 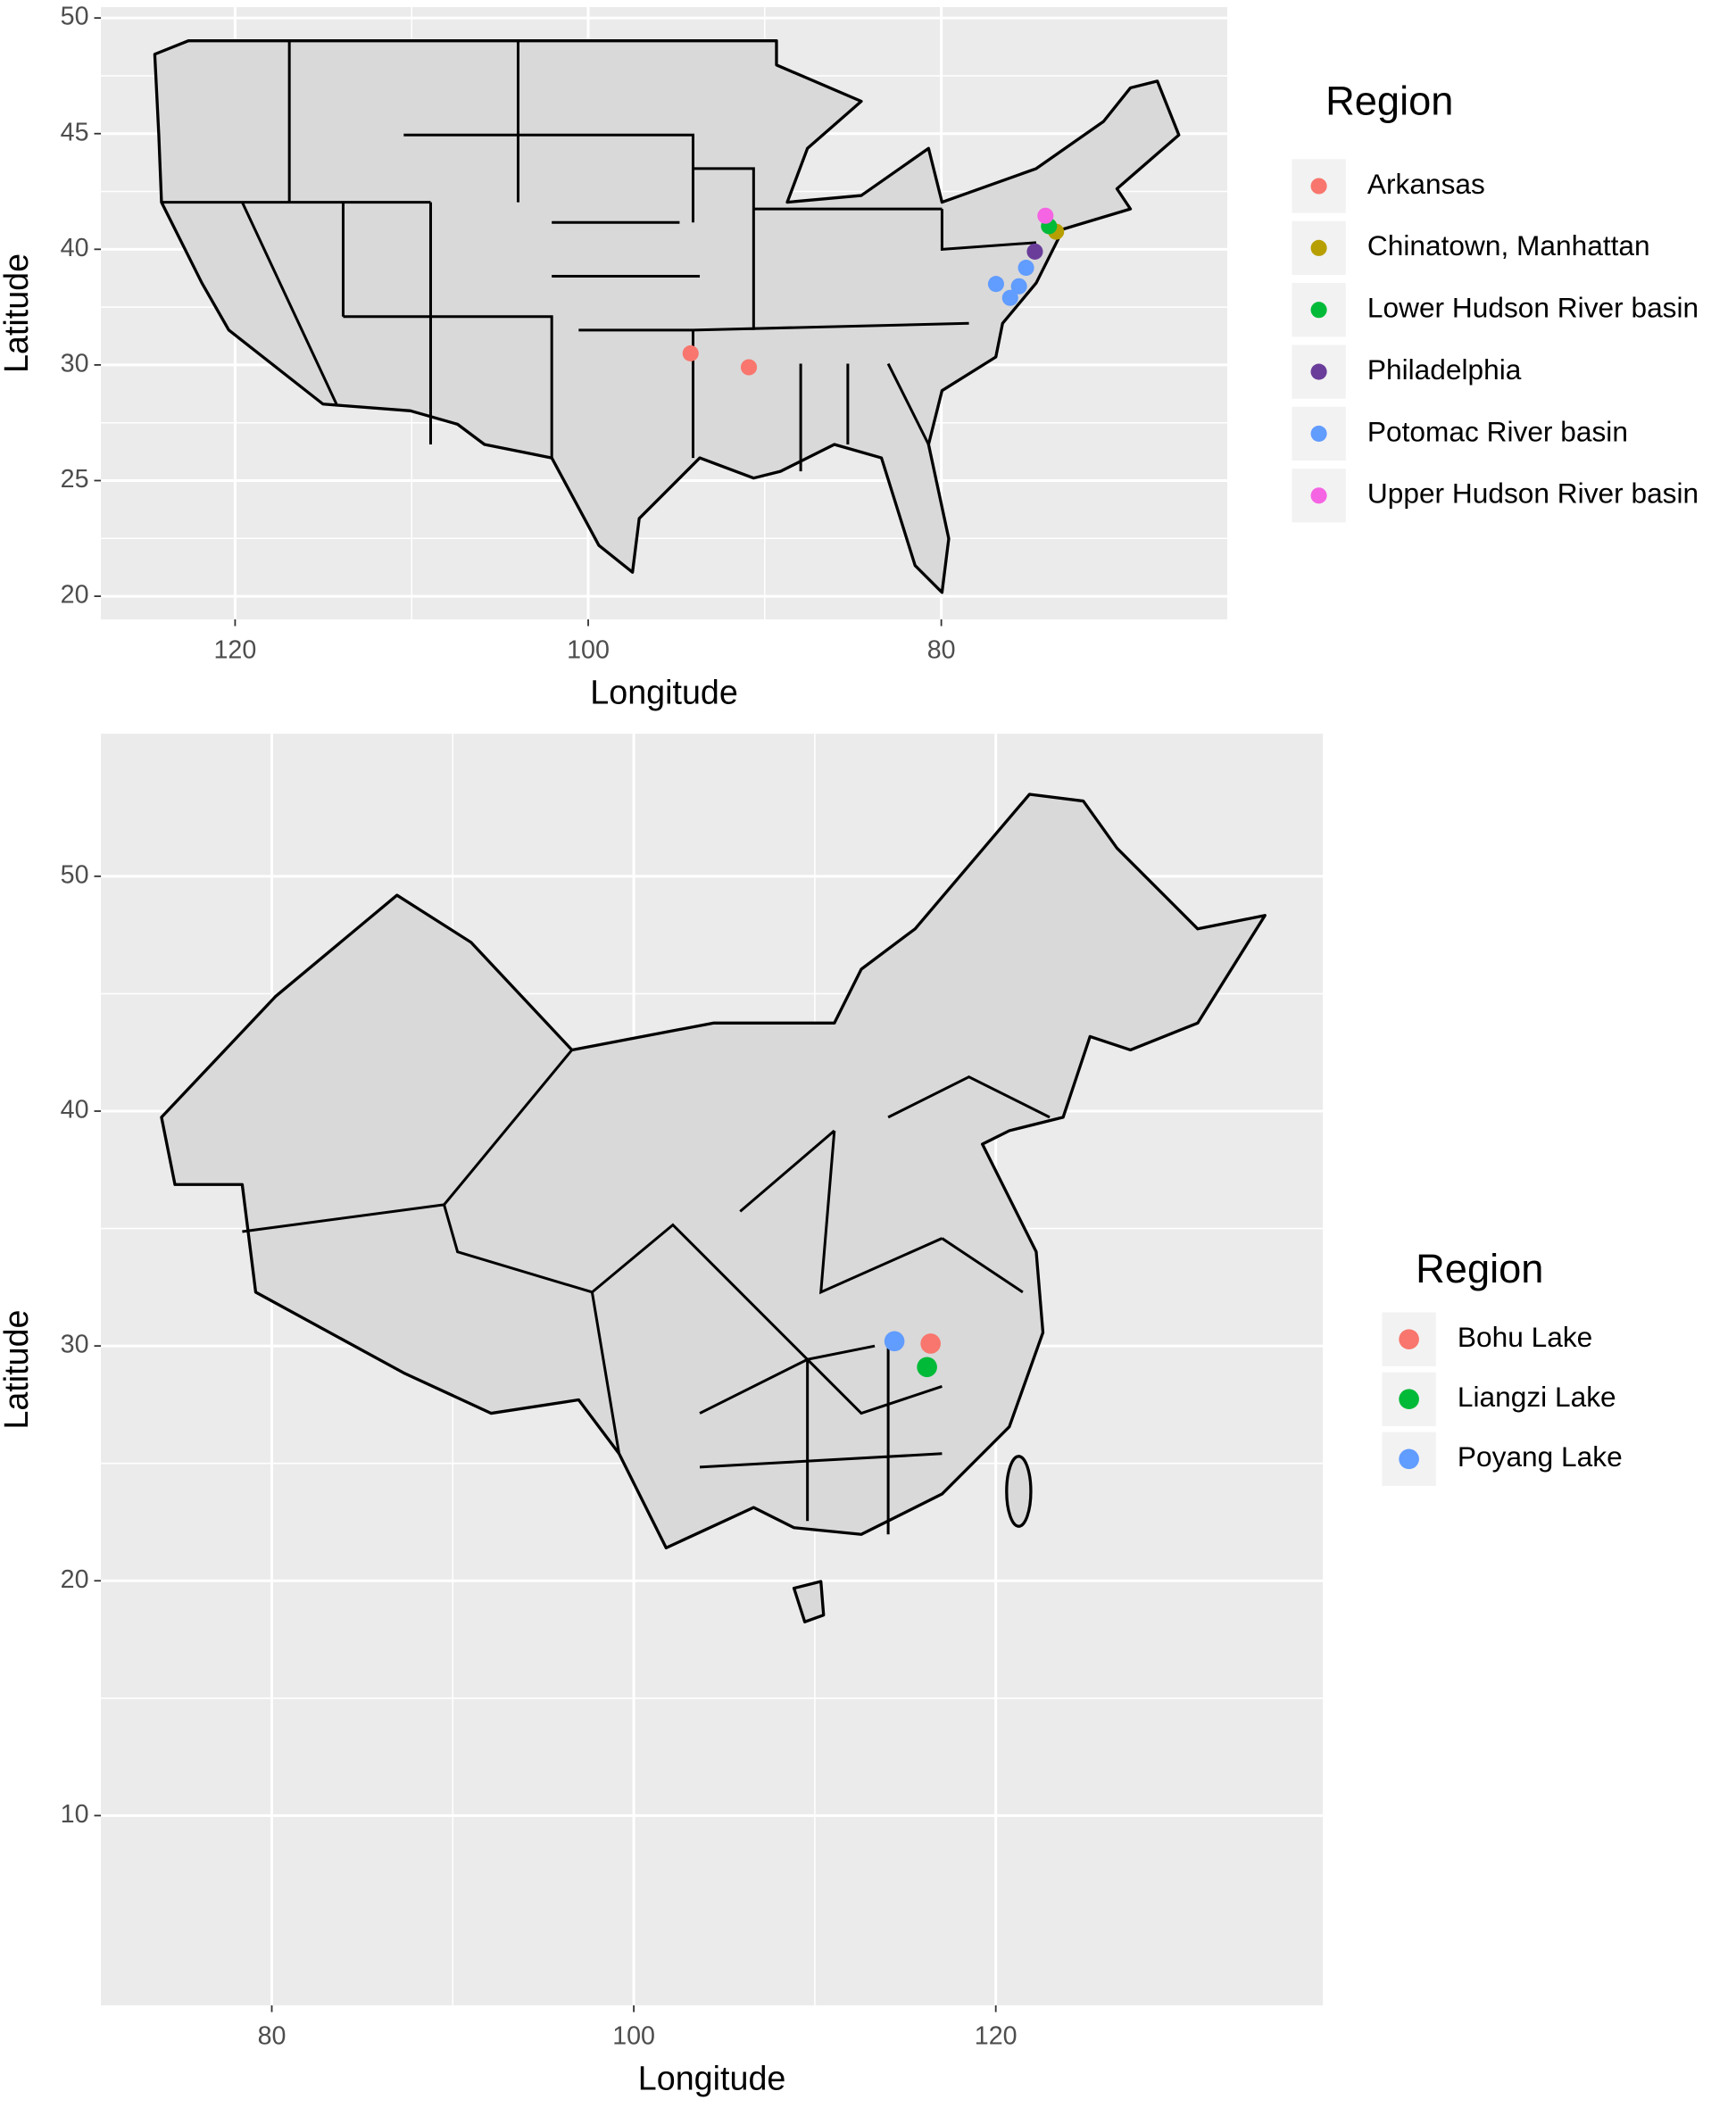 I want to click on taiwan, so click(x=1019, y=1492).